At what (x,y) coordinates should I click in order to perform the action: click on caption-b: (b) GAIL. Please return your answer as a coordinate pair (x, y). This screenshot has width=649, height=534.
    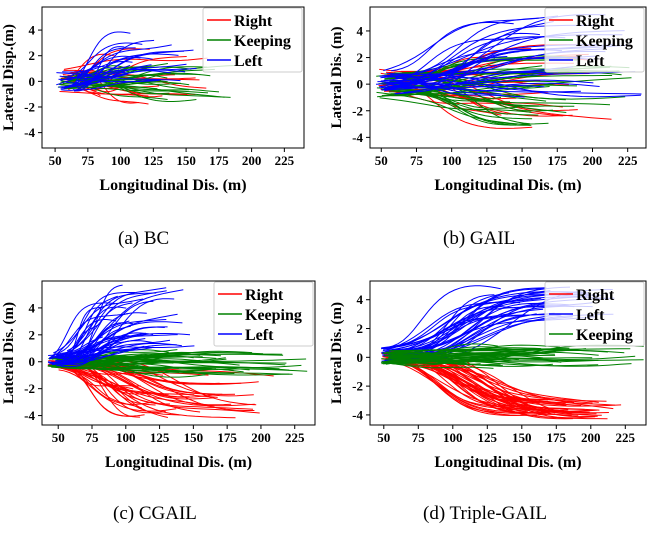
    Looking at the image, I should click on (479, 239).